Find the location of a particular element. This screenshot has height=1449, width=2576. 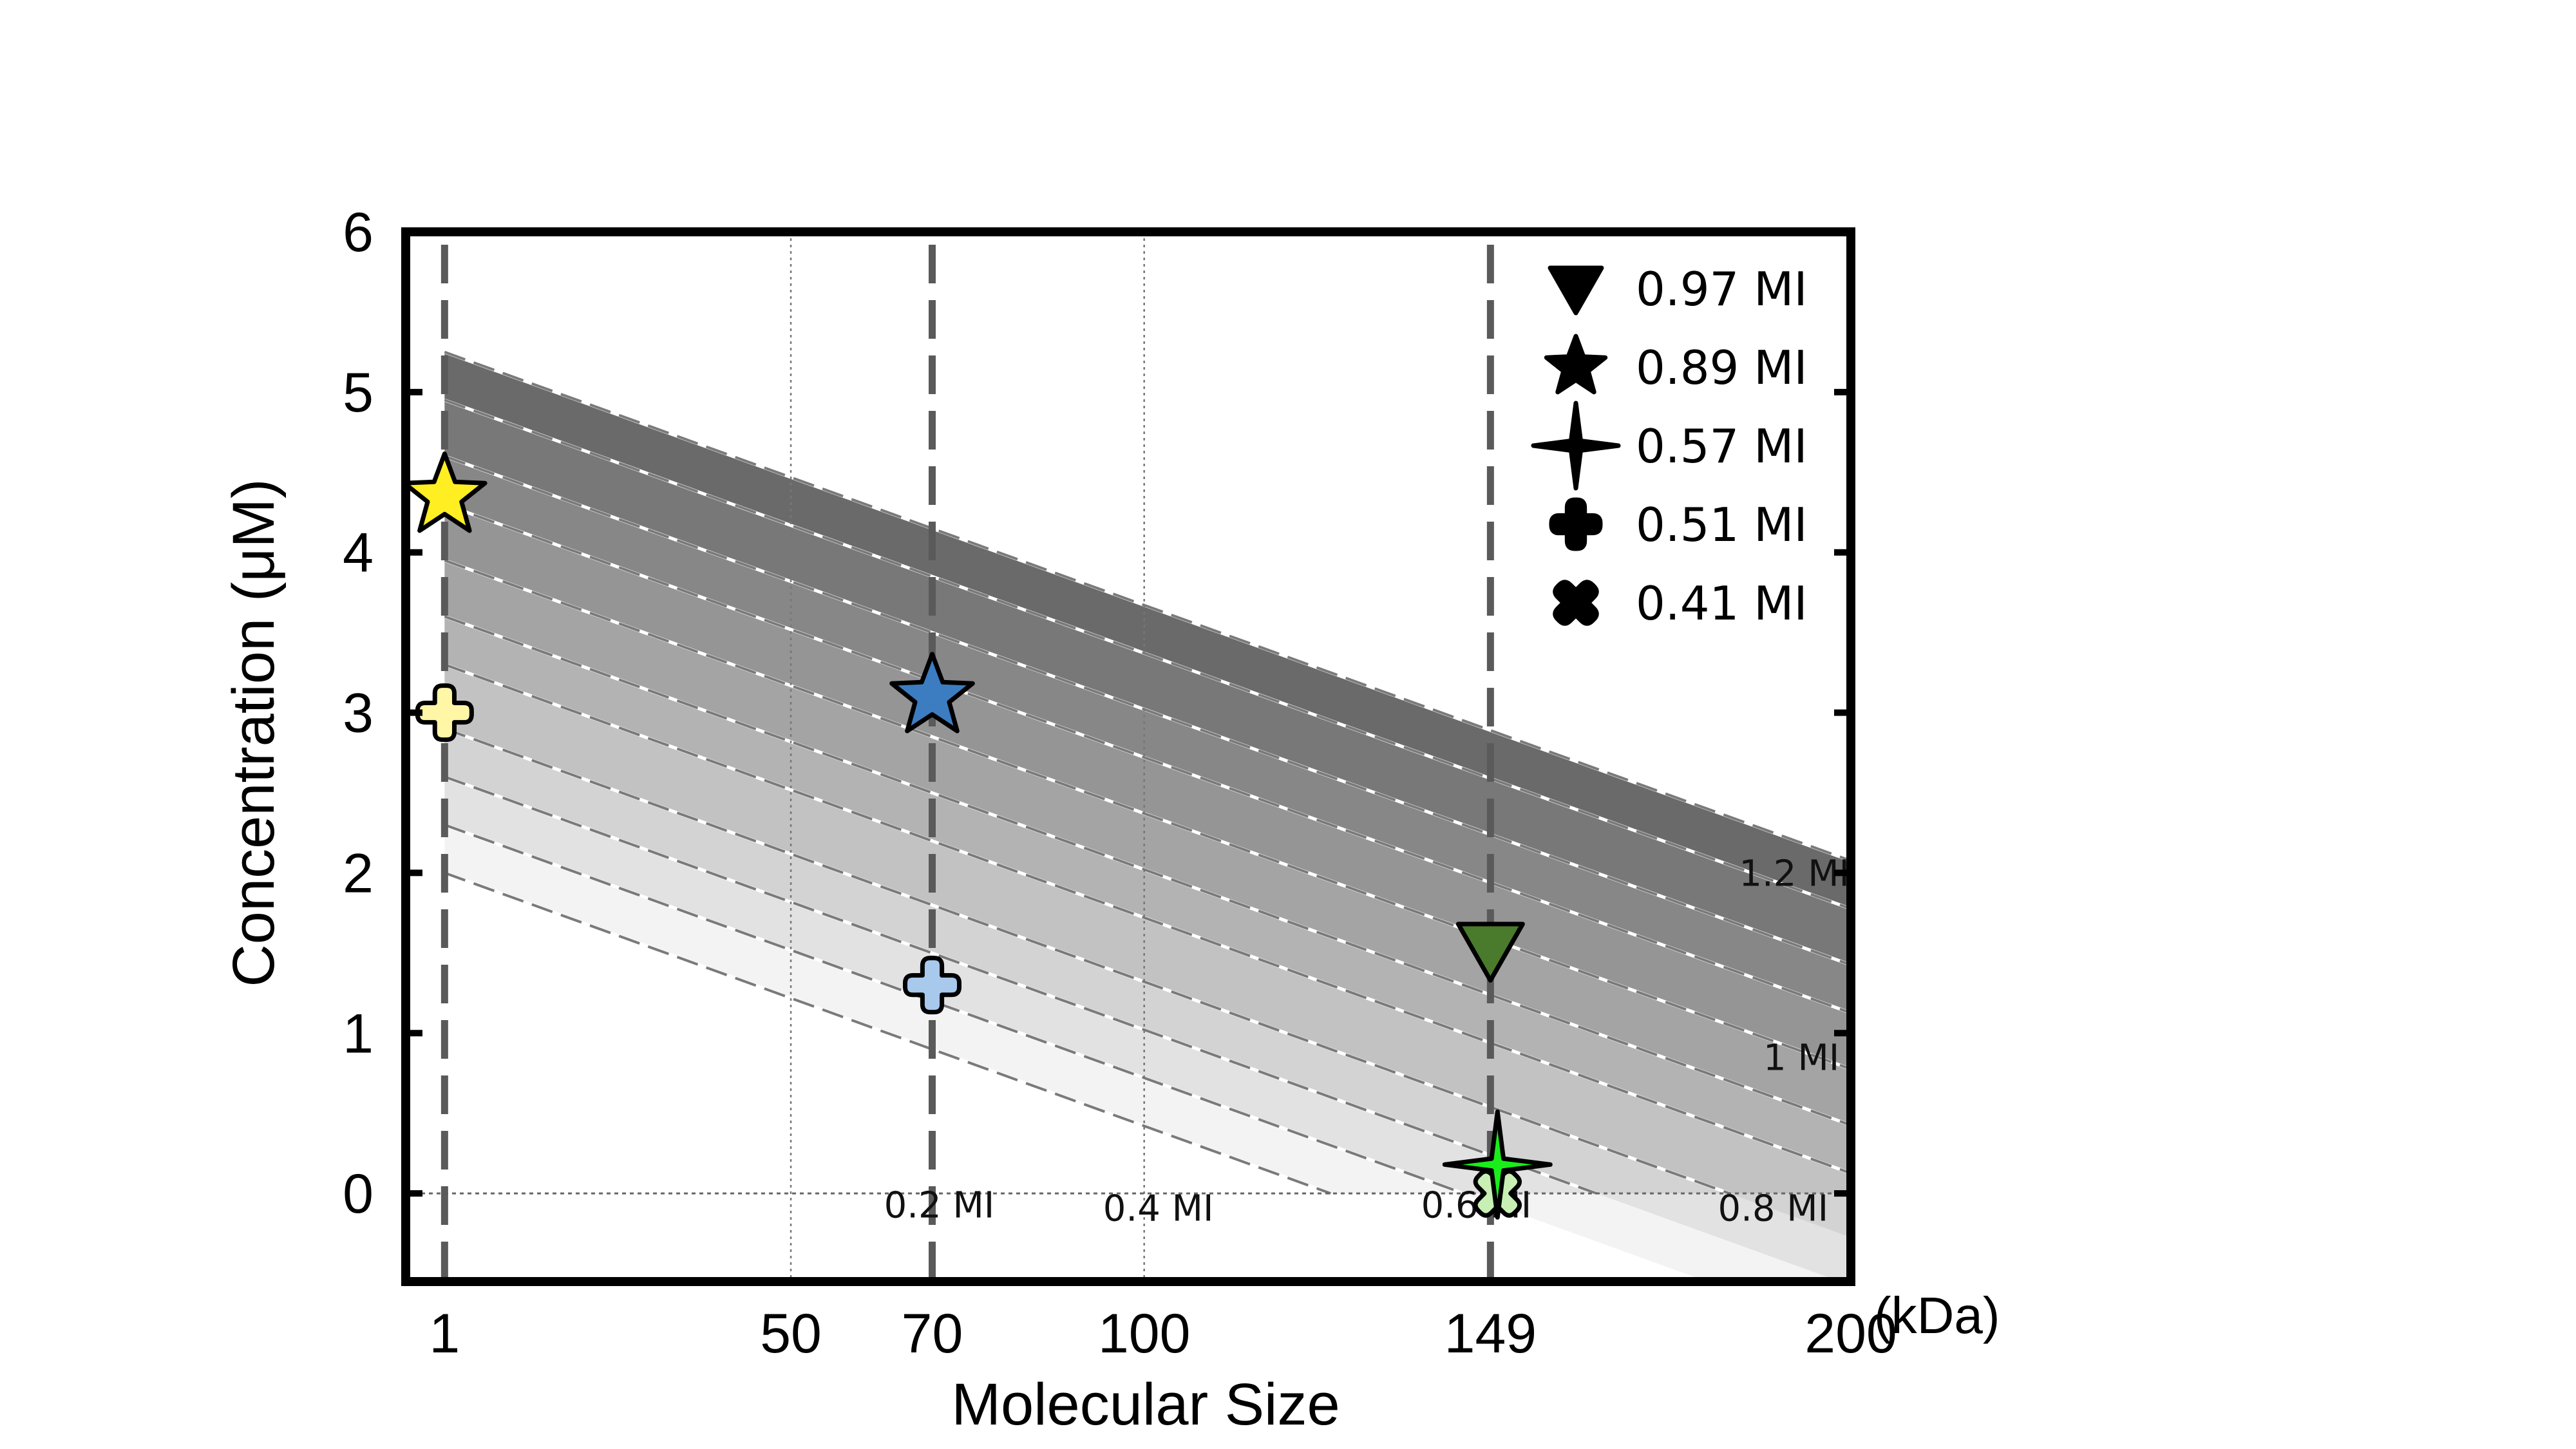

legend: 0.97 MI 0.89 MI 0.57 MI 0.51 MI 0.41 MI is located at coordinates (1669, 446).